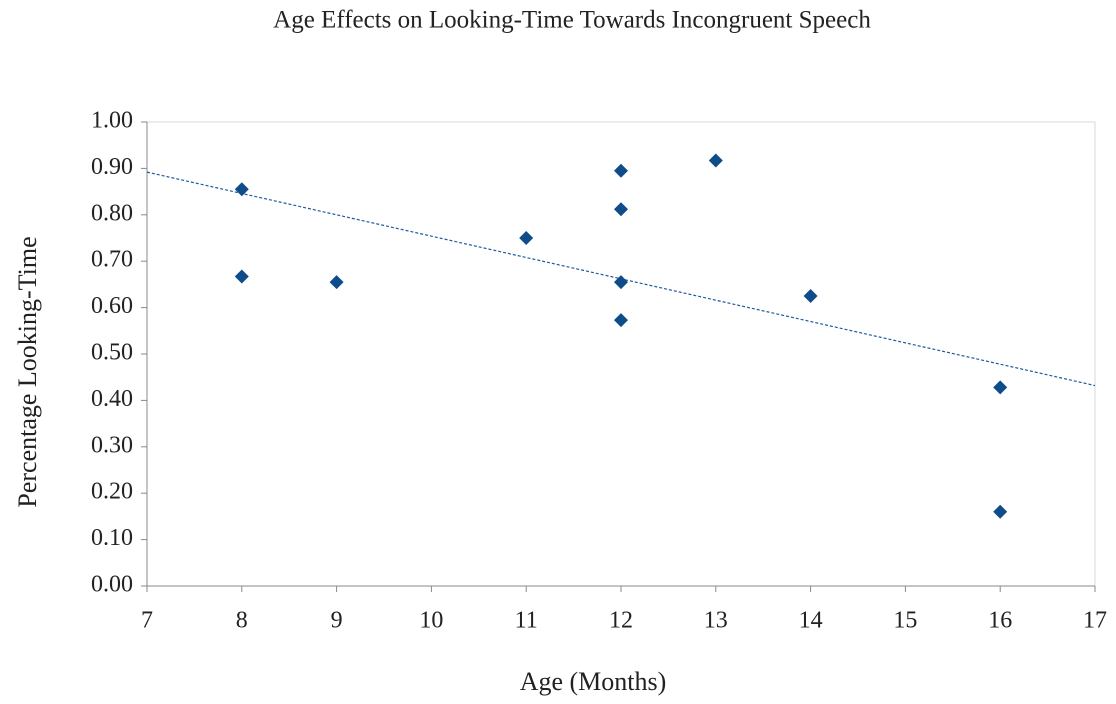  What do you see at coordinates (27, 371) in the screenshot?
I see `y-axis-title: Percentage Looking-Time` at bounding box center [27, 371].